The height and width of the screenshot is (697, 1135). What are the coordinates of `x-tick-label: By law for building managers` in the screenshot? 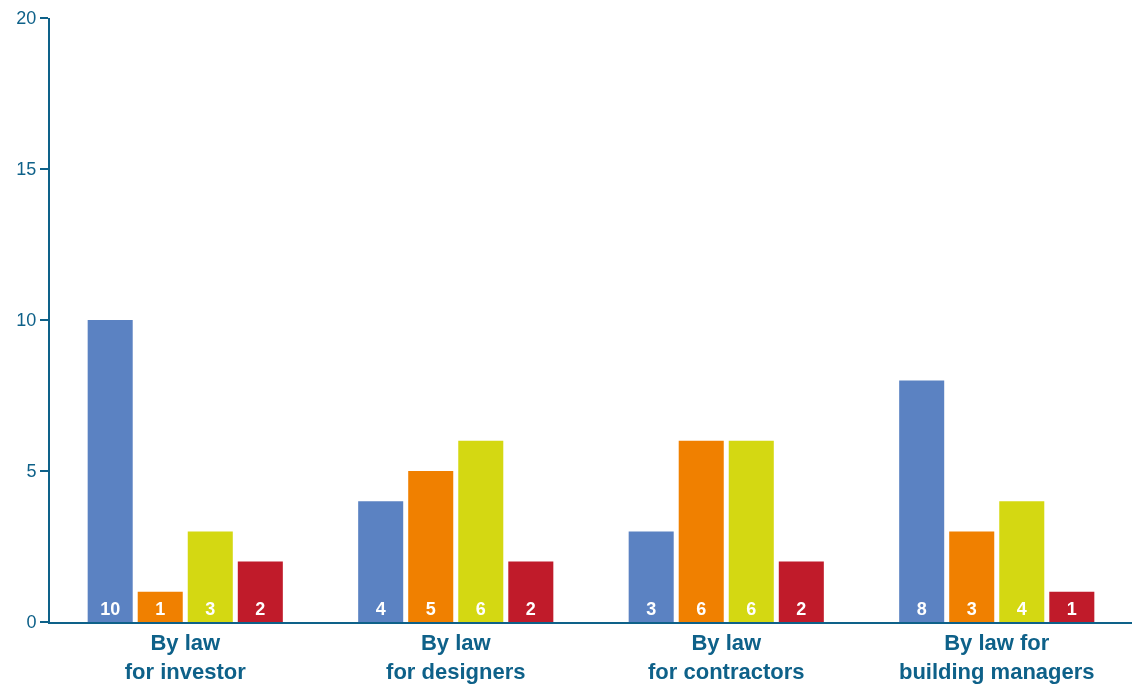 It's located at (996, 657).